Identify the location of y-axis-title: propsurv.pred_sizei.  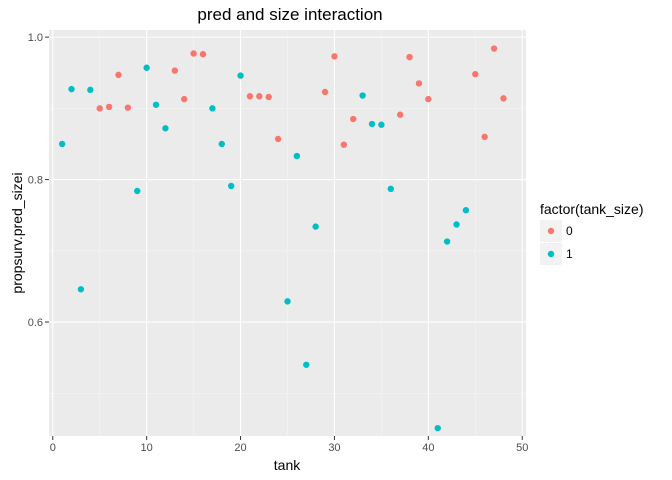
(17, 232).